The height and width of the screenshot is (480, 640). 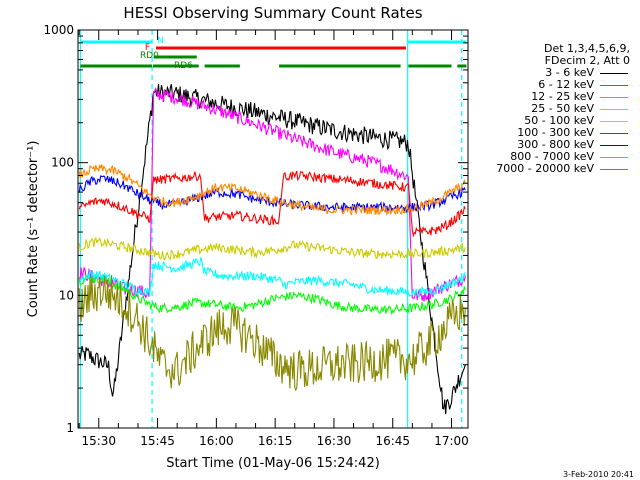 What do you see at coordinates (566, 84) in the screenshot?
I see `legend-entry-1: 6 - 12 keV` at bounding box center [566, 84].